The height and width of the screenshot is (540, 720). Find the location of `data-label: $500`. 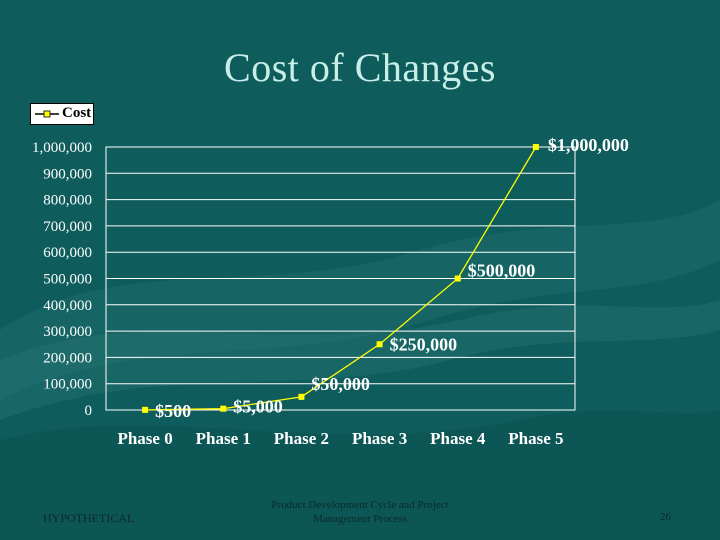

data-label: $500 is located at coordinates (173, 411).